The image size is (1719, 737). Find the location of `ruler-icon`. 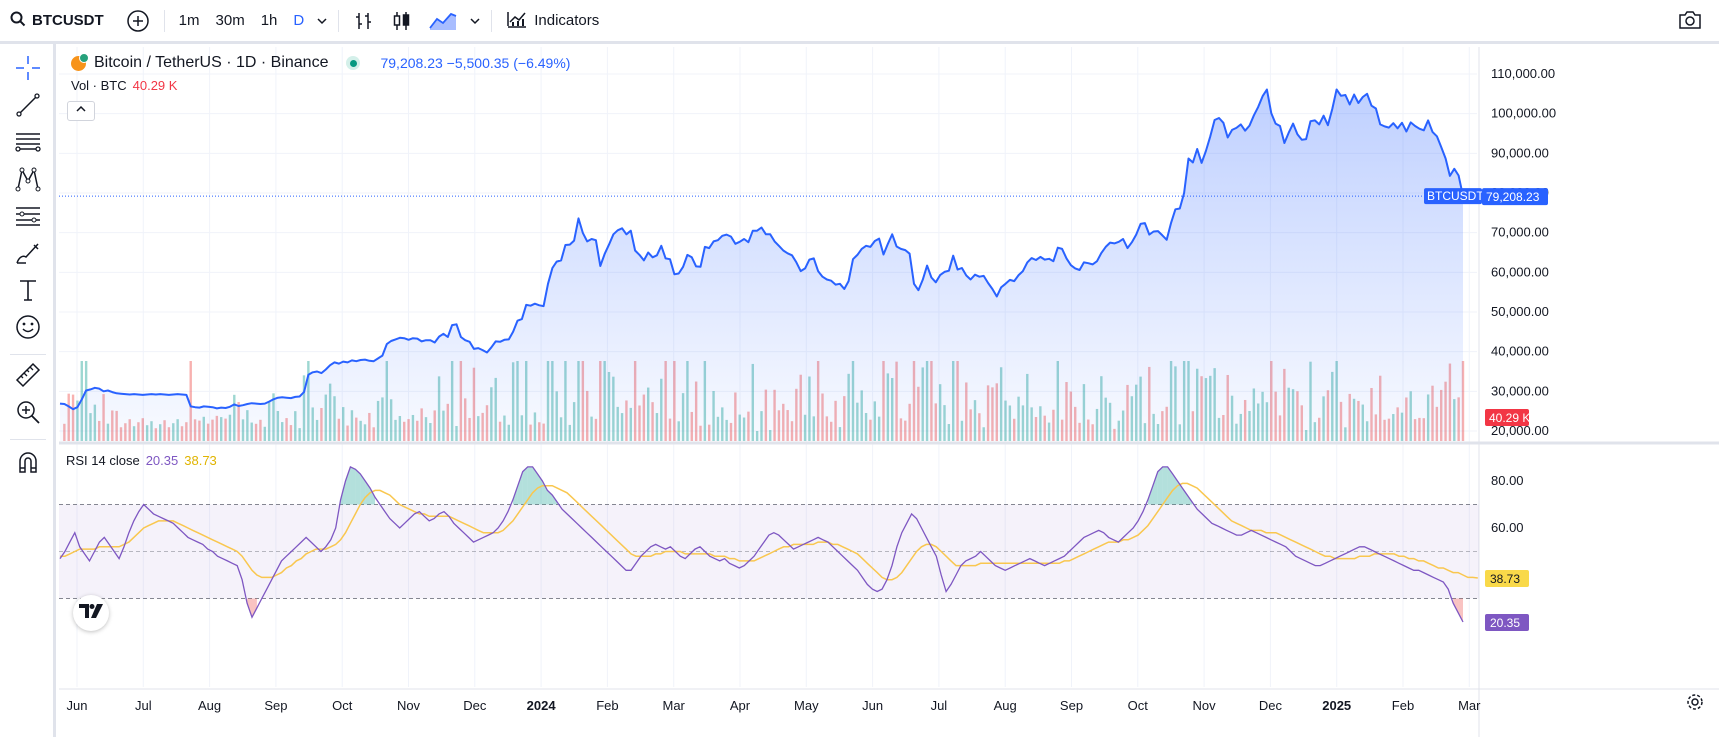

ruler-icon is located at coordinates (28, 377).